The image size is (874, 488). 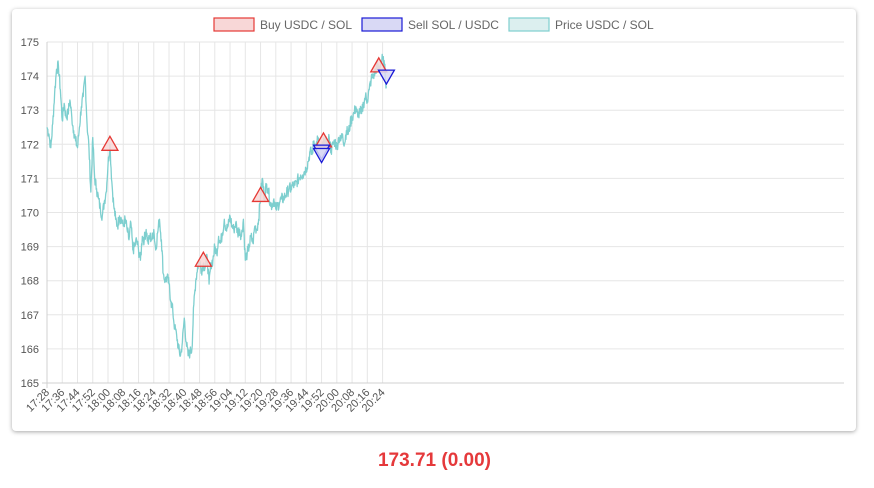 I want to click on y-tick-label: 174, so click(x=30, y=77).